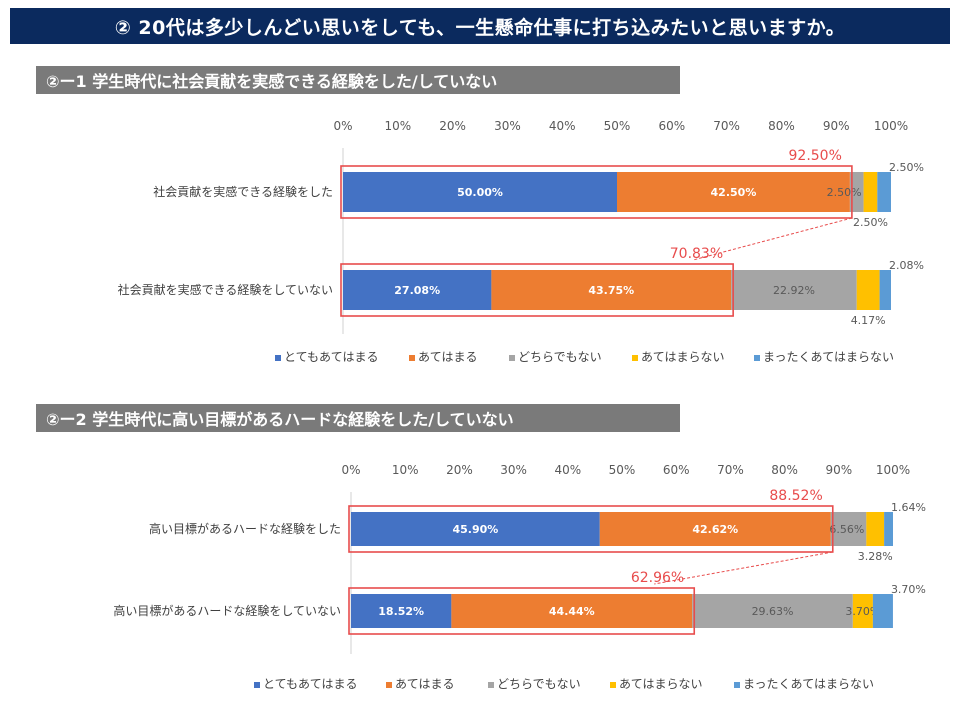  I want to click on data-label: 42.50%, so click(734, 192).